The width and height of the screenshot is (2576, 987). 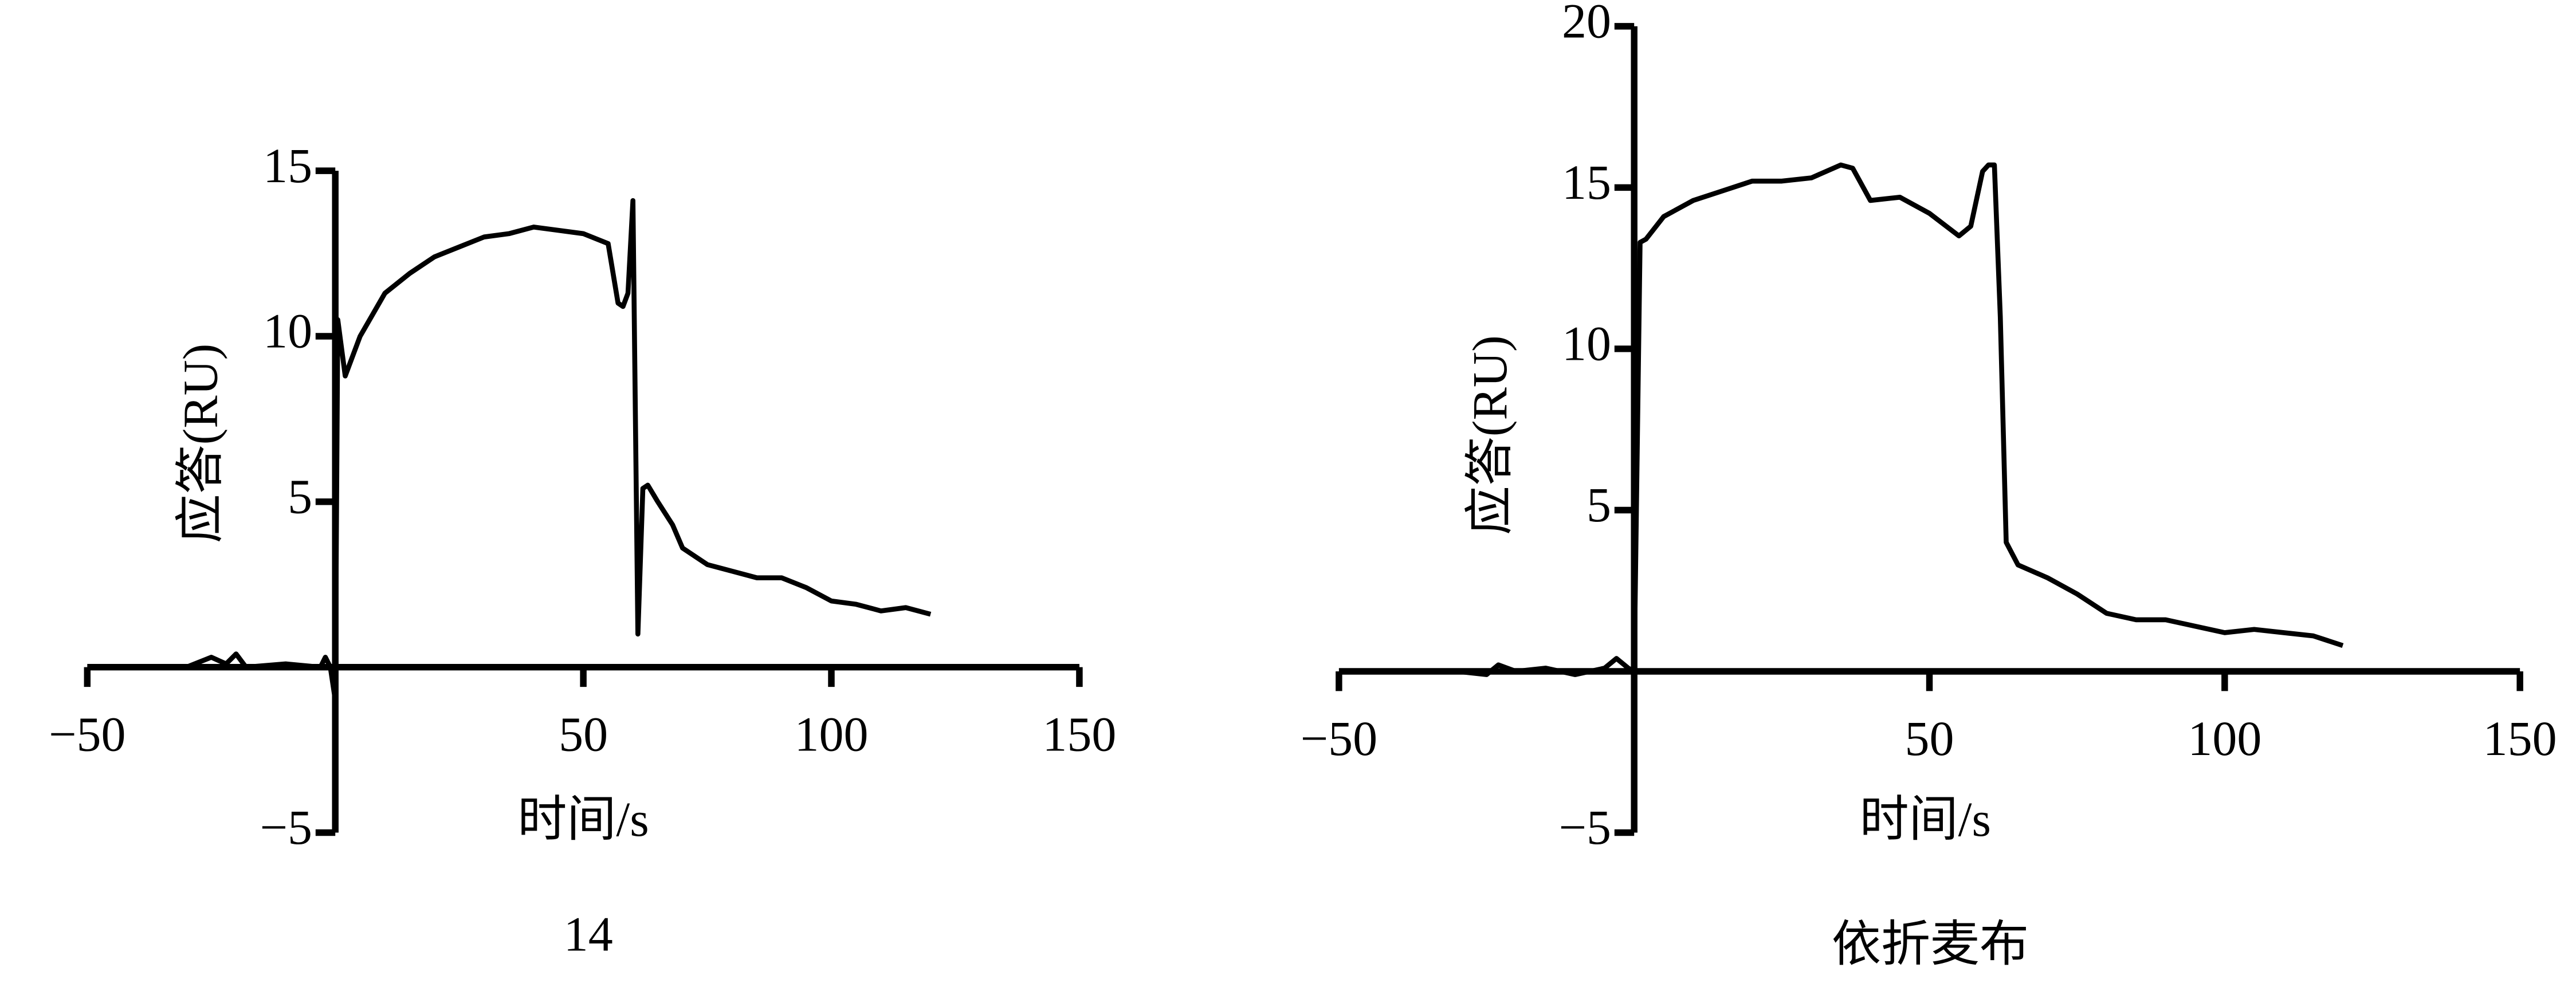 What do you see at coordinates (558, 450) in the screenshot?
I see `data-line` at bounding box center [558, 450].